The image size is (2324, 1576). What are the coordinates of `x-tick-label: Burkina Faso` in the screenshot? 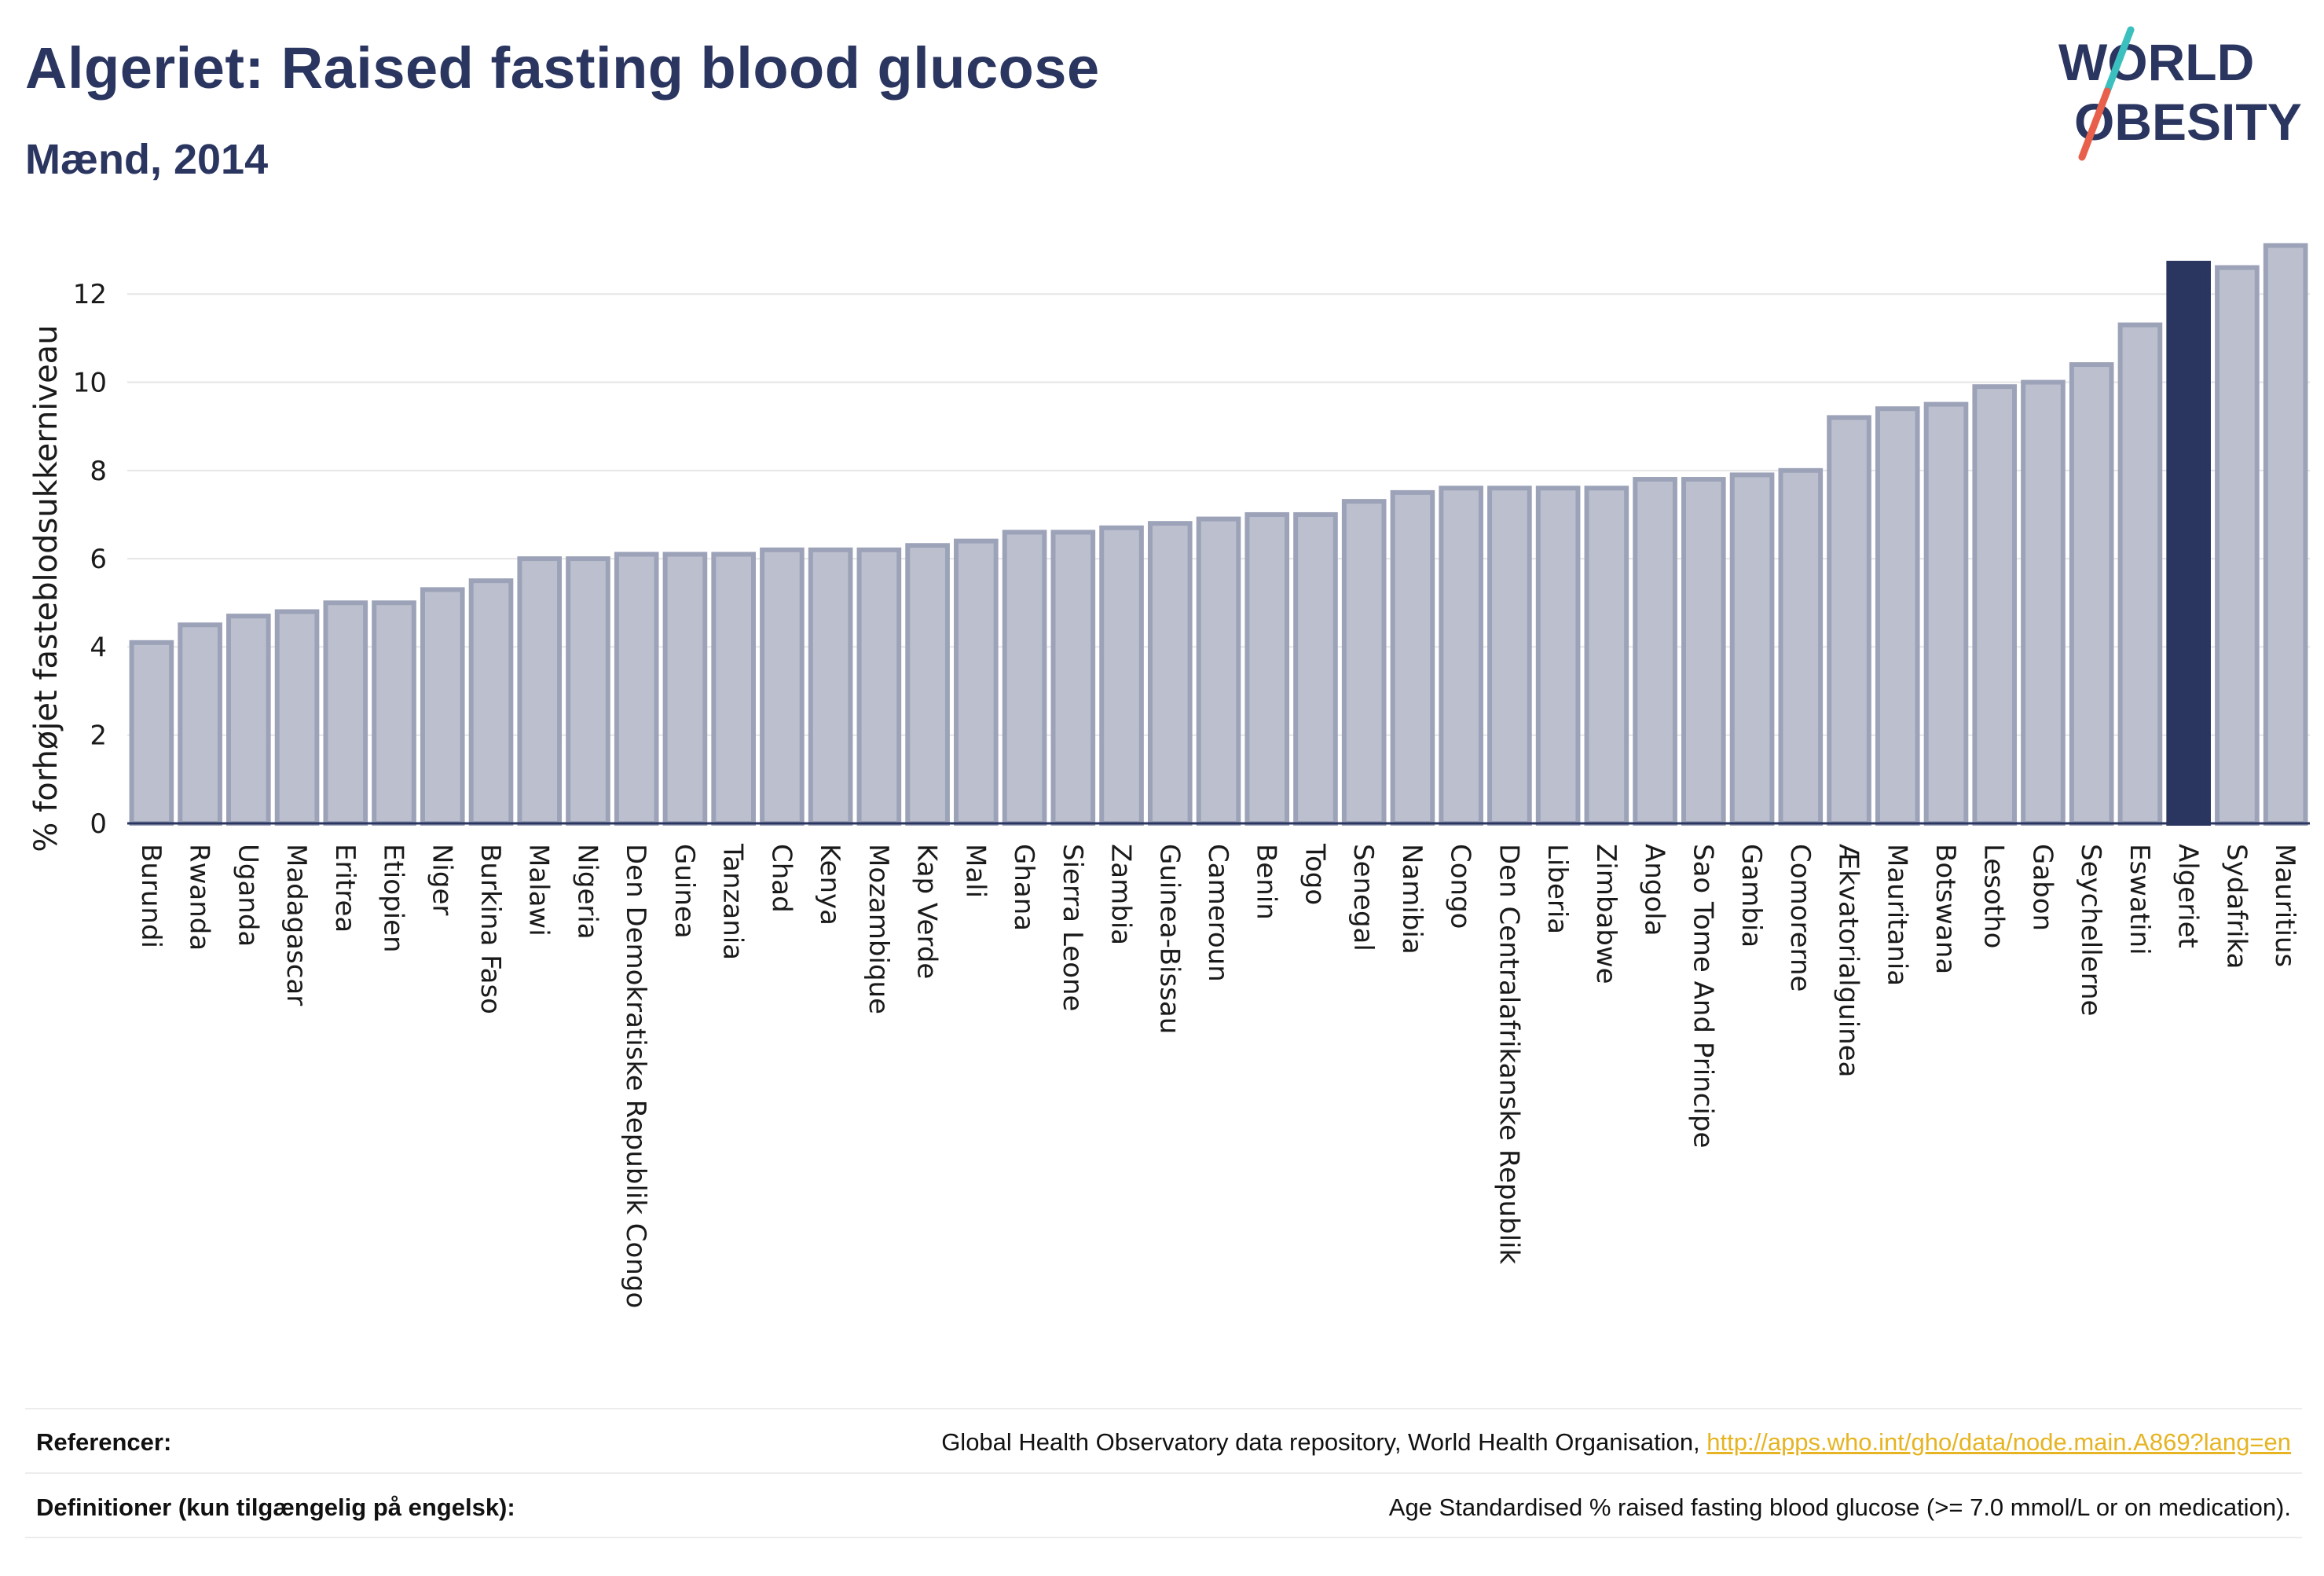 It's located at (490, 929).